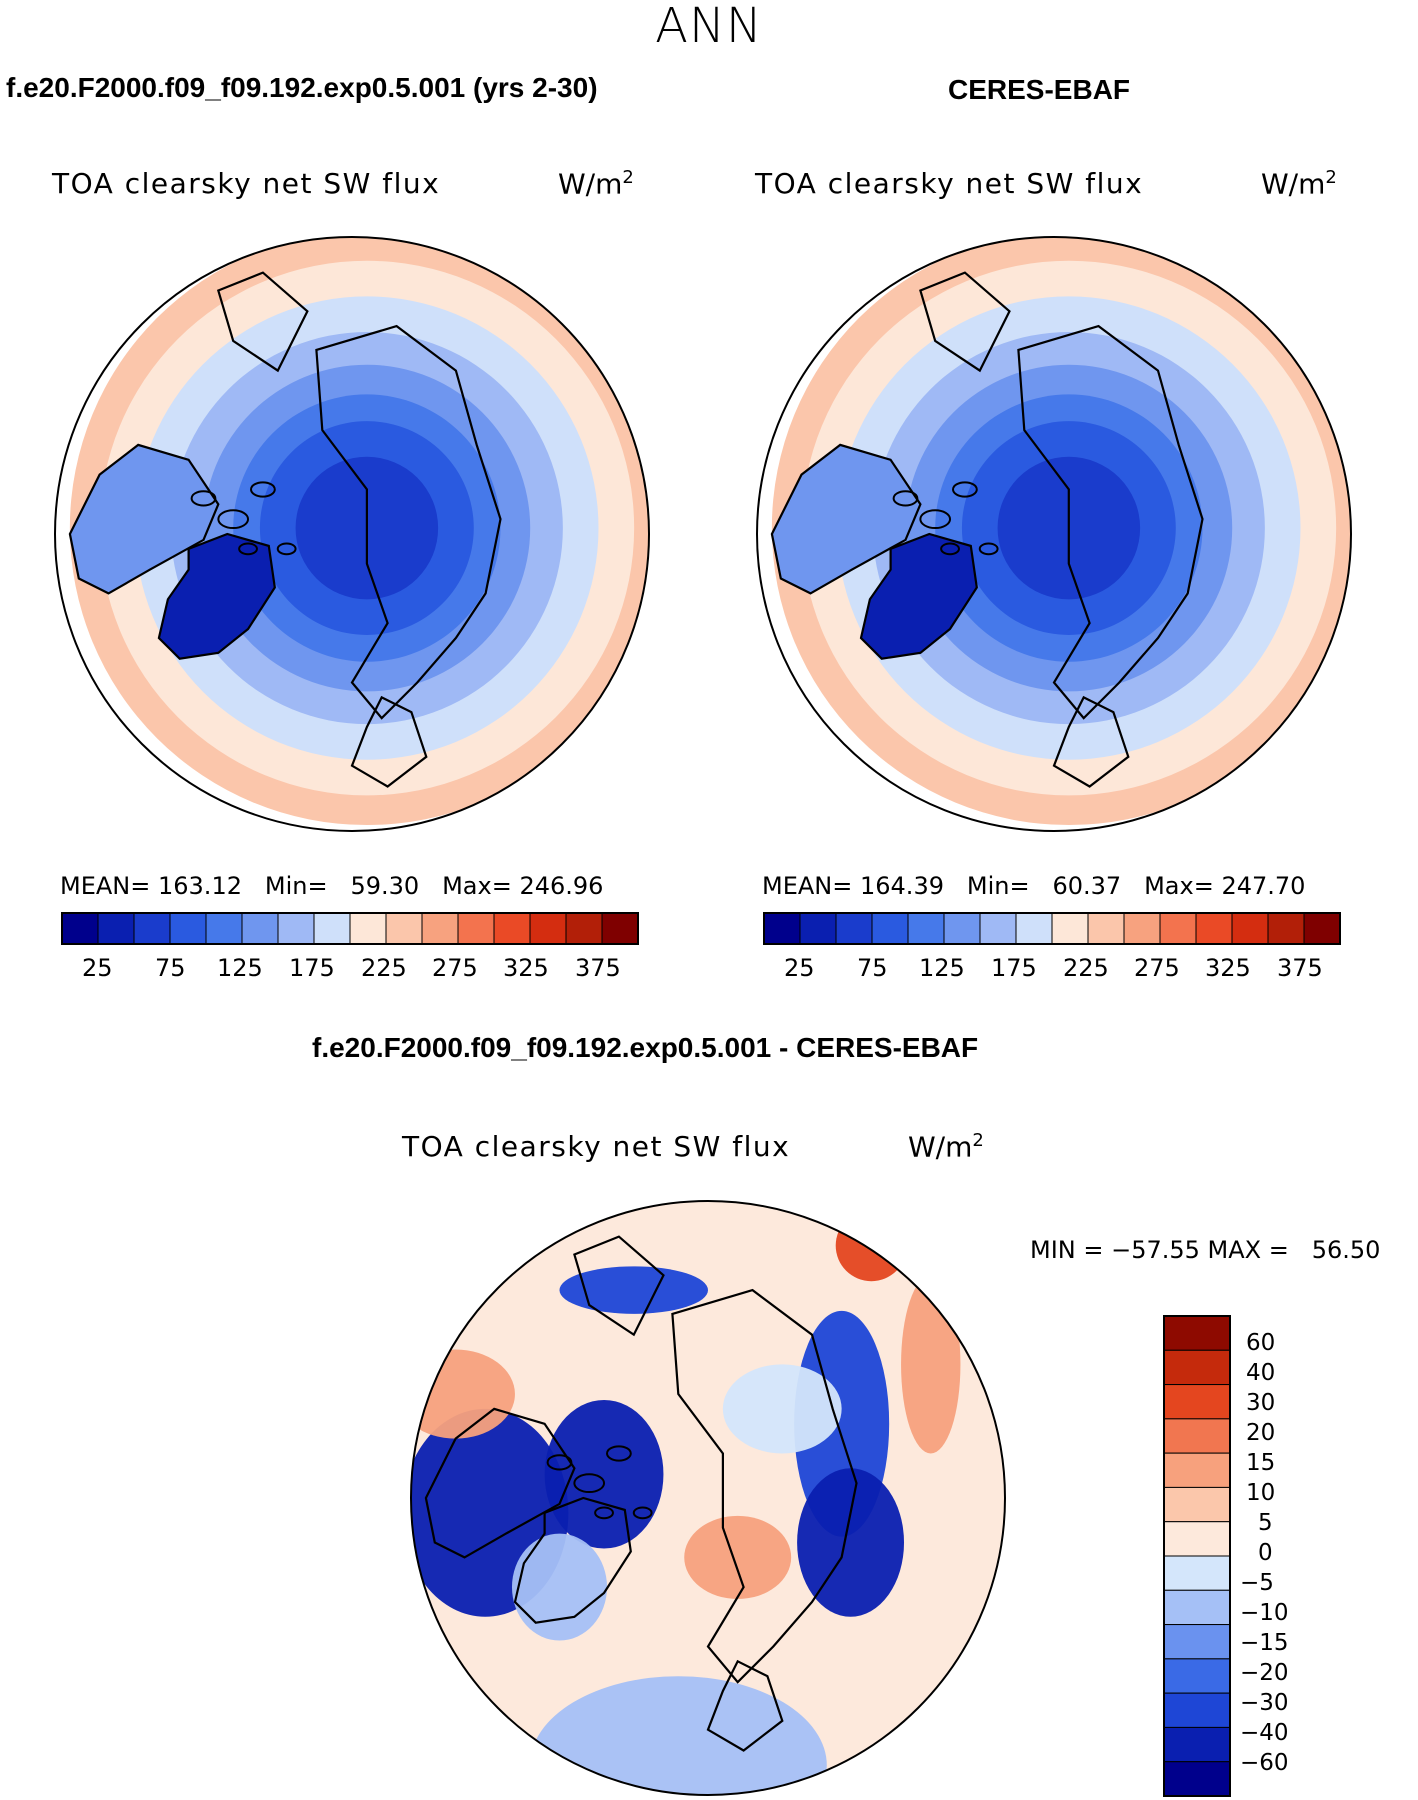  Describe the element at coordinates (561, 886) in the screenshot. I see `panel1-max: 246.96` at that location.